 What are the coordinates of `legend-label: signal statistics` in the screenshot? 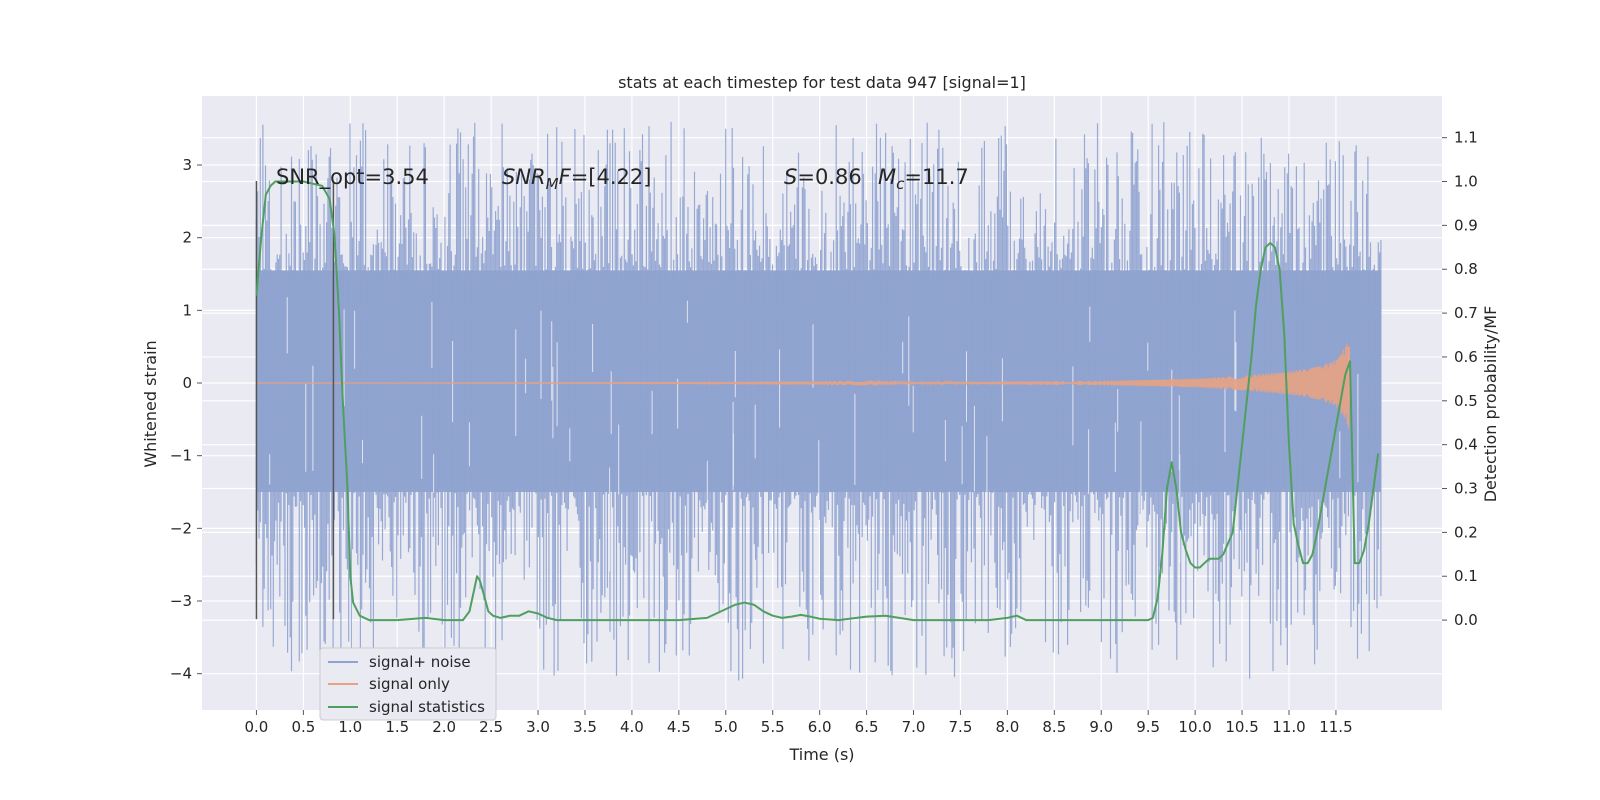 It's located at (427, 707).